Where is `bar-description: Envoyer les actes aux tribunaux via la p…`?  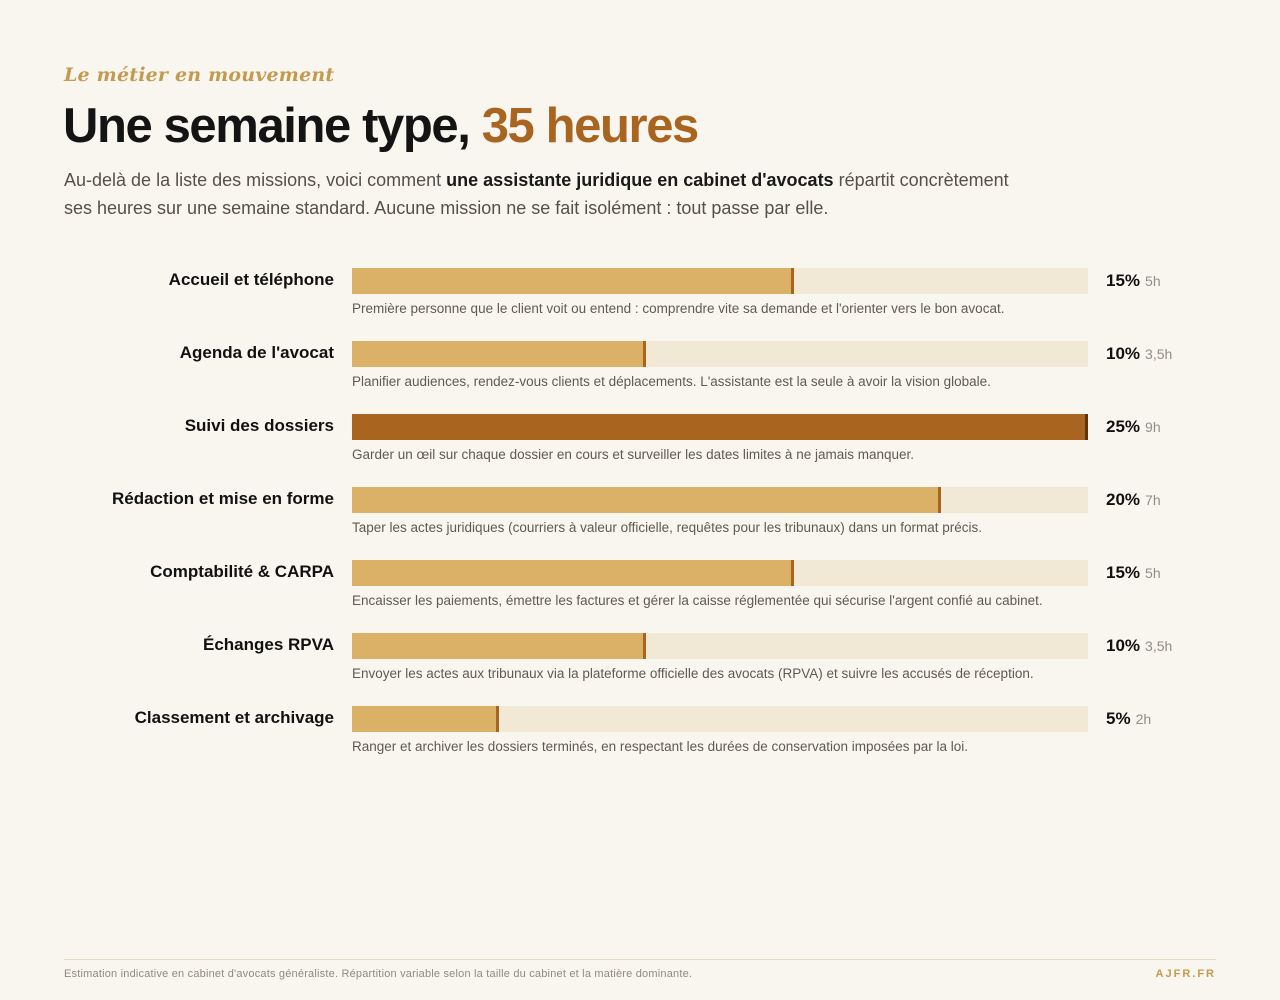 bar-description: Envoyer les actes aux tribunaux via la p… is located at coordinates (693, 673).